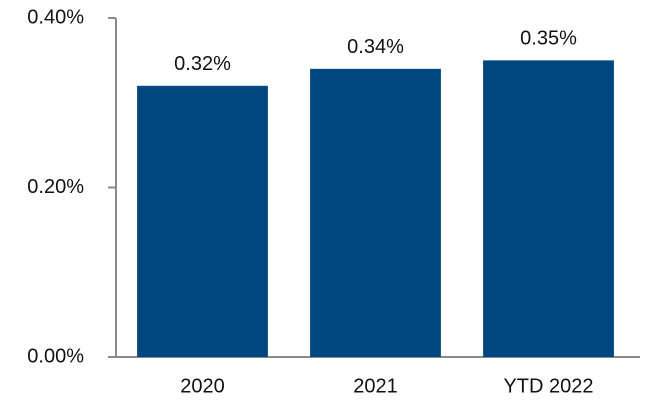 The height and width of the screenshot is (420, 656). Describe the element at coordinates (548, 386) in the screenshot. I see `x-tick-label: YTD 2022` at that location.